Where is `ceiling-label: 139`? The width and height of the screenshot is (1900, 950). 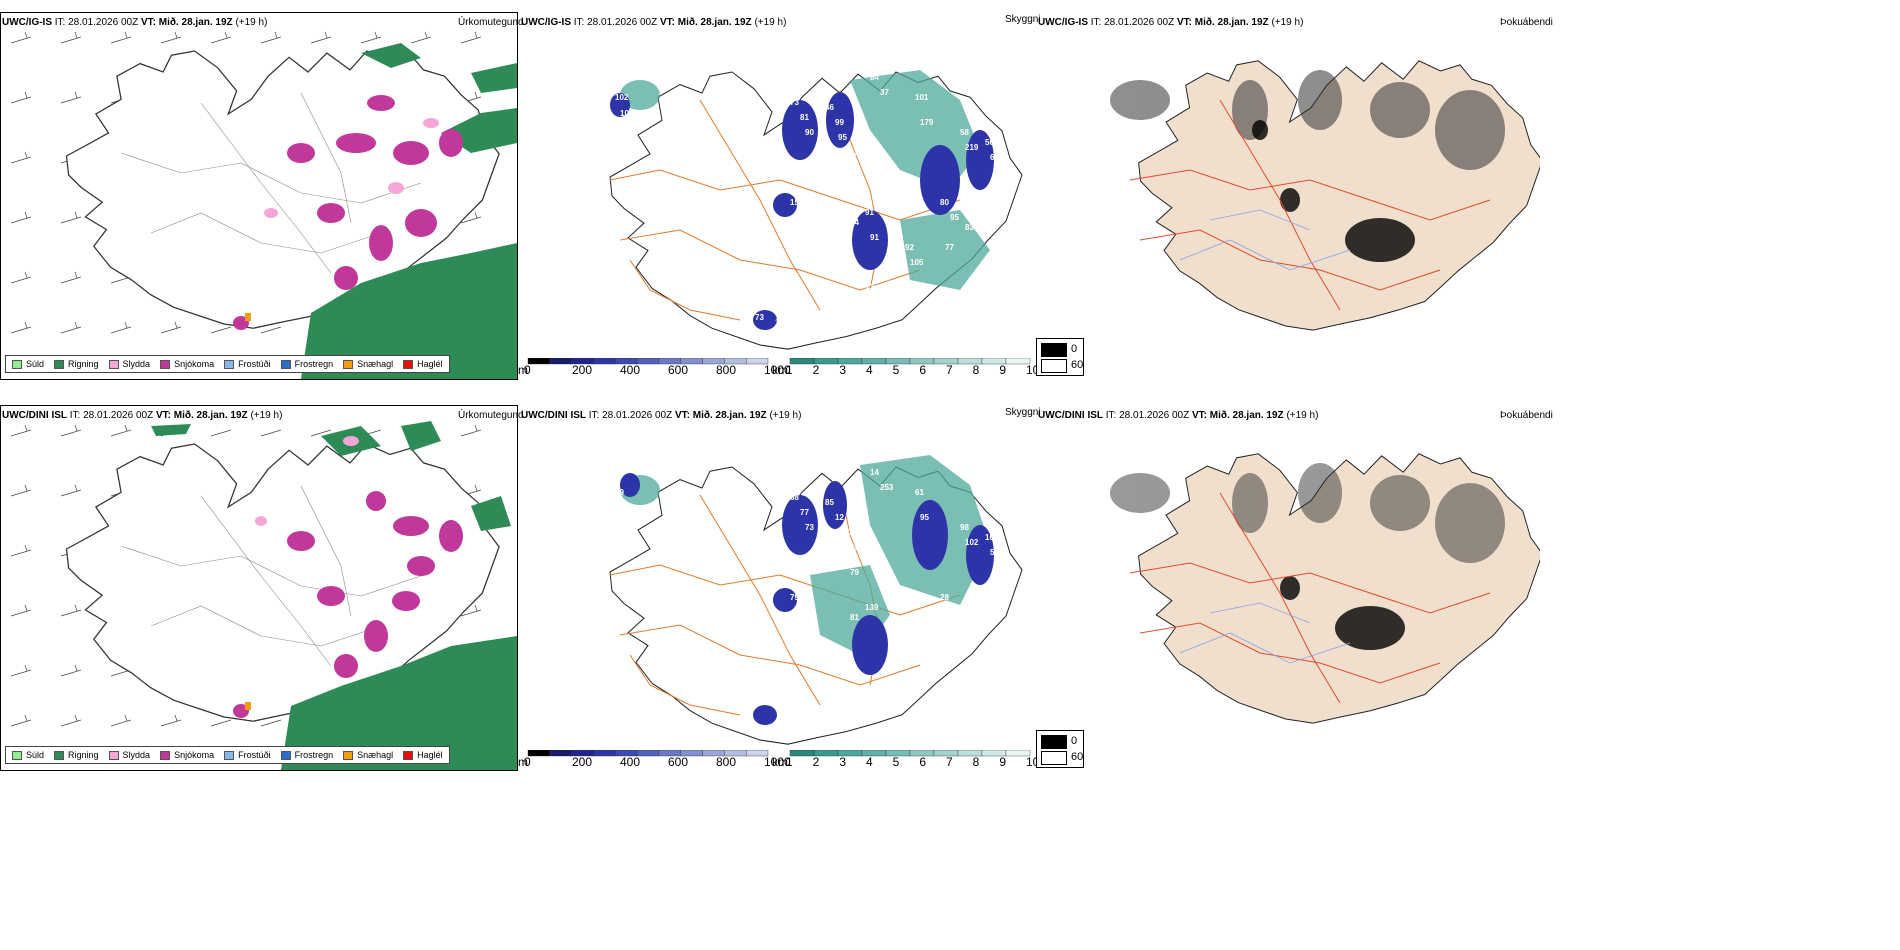 ceiling-label: 139 is located at coordinates (872, 607).